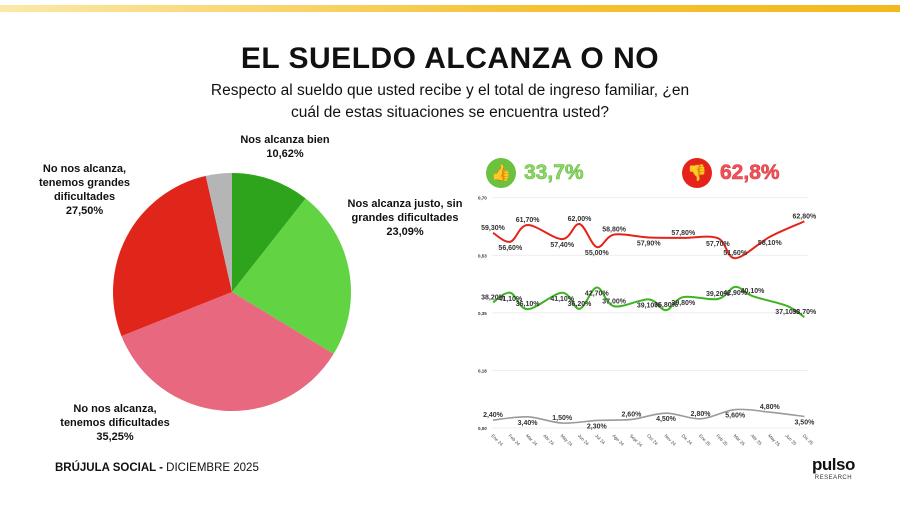  Describe the element at coordinates (753, 291) in the screenshot. I see `data-label: 40,10%` at that location.